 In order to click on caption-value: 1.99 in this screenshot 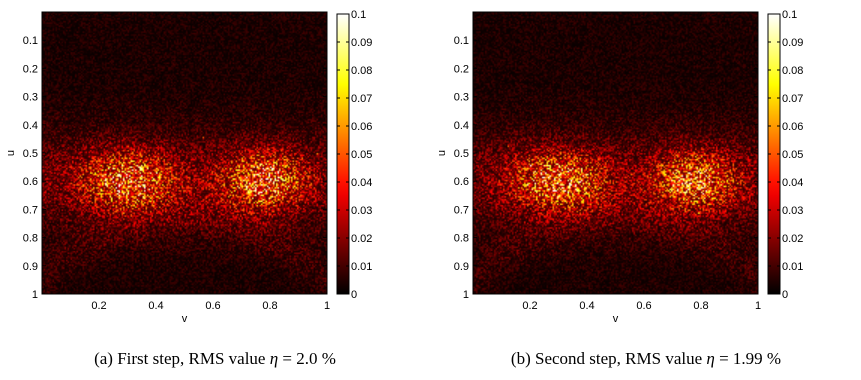, I will do `click(747, 358)`.